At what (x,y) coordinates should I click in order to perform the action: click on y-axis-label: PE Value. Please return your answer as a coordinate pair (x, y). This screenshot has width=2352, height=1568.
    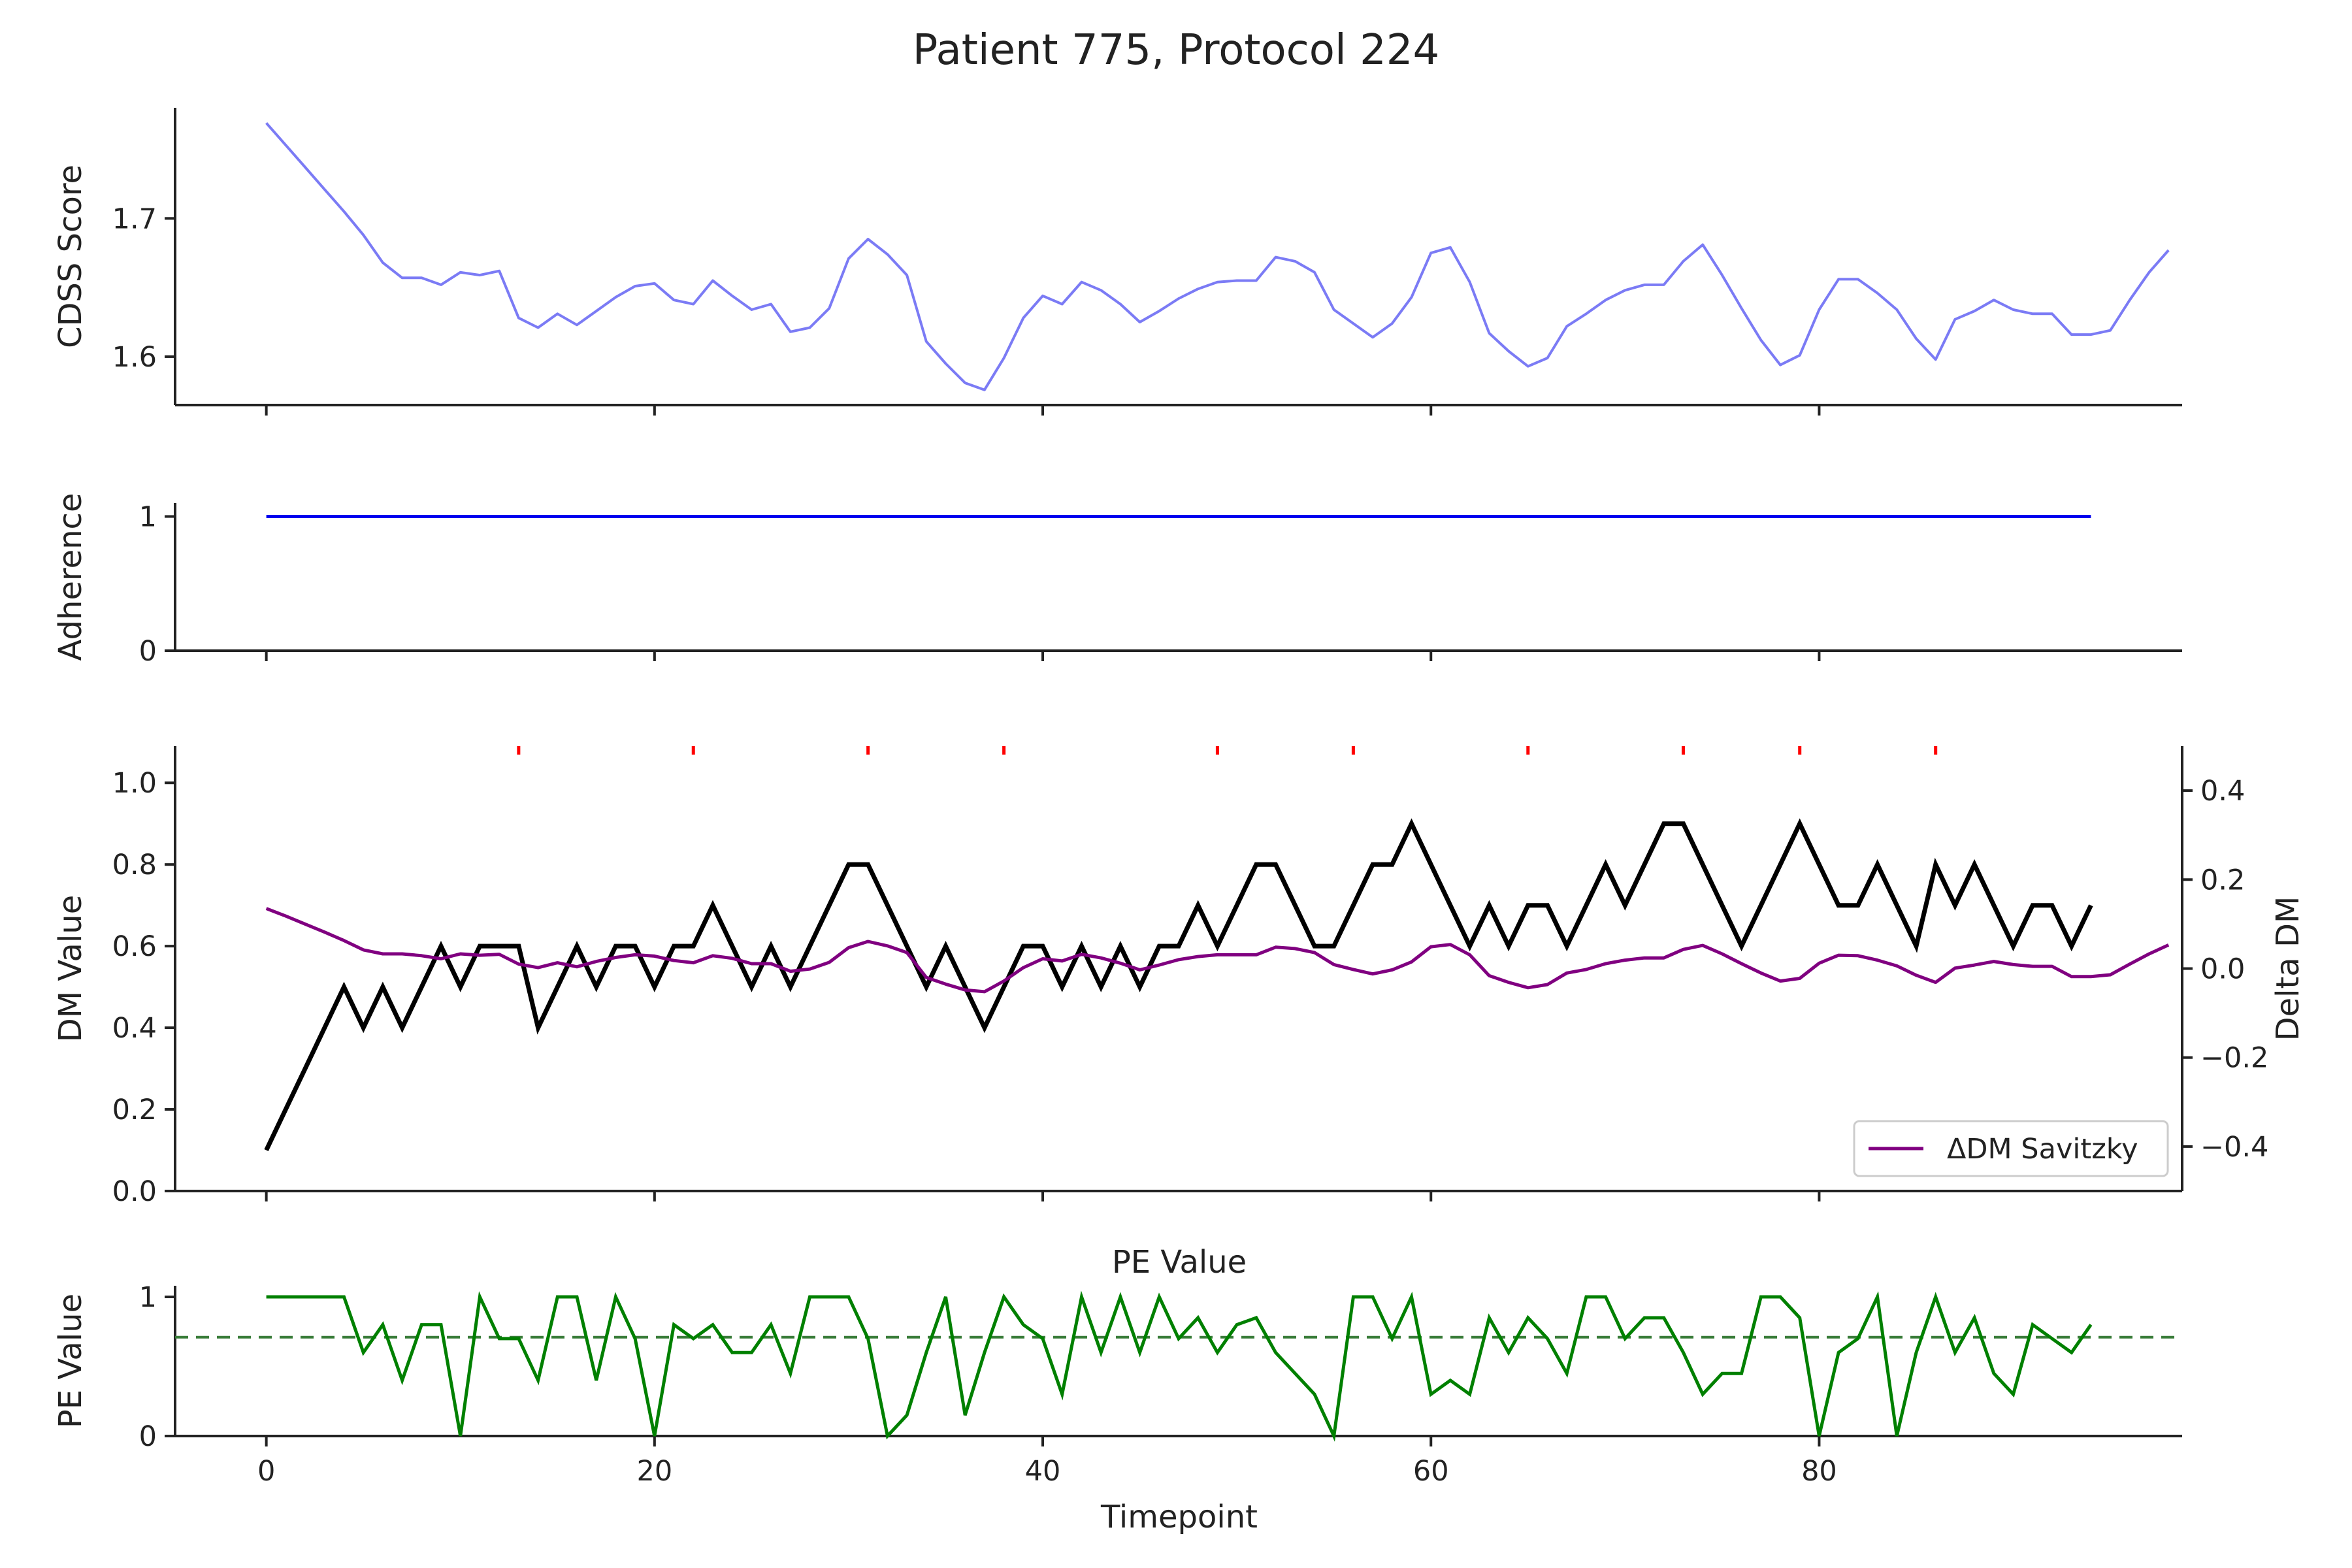
    Looking at the image, I should click on (70, 1361).